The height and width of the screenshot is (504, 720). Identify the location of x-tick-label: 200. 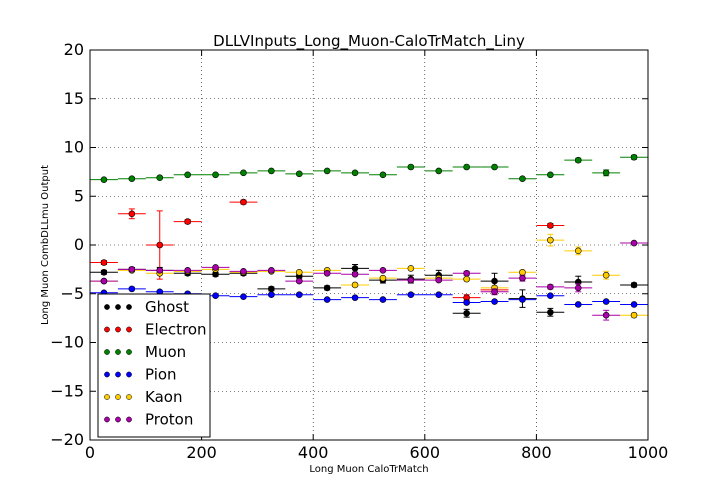
(201, 452).